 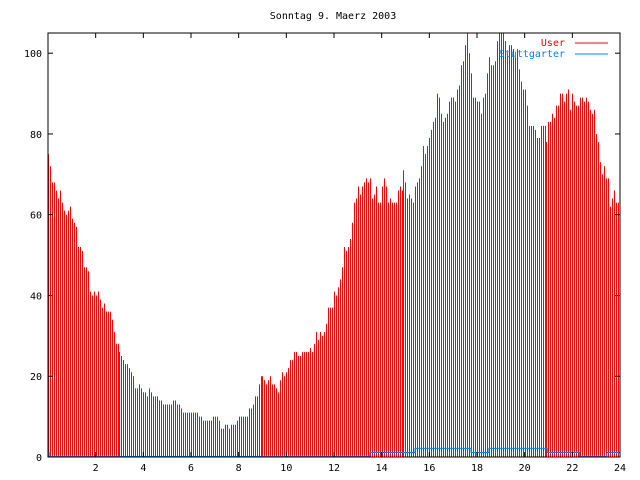 What do you see at coordinates (477, 468) in the screenshot?
I see `x-tick-label: 18` at bounding box center [477, 468].